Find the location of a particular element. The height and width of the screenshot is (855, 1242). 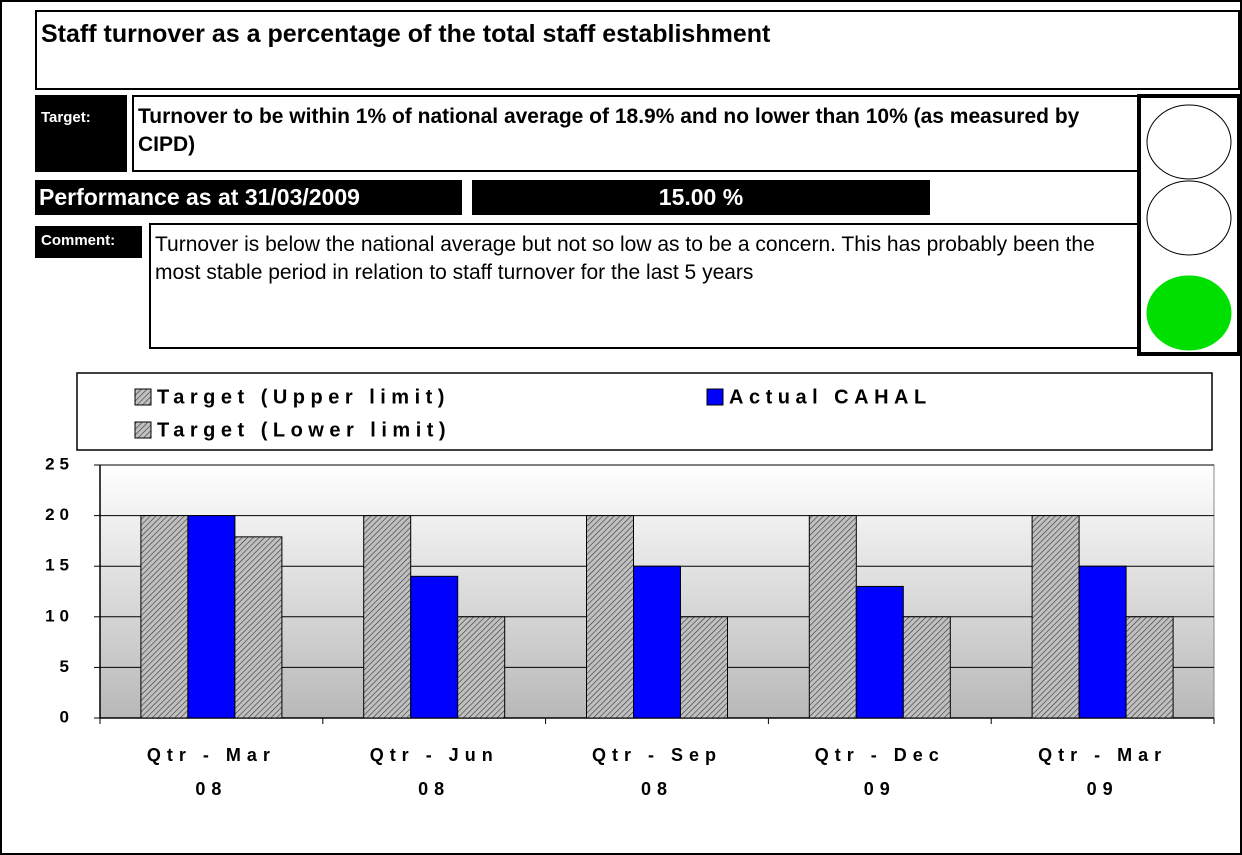

y-tick-label: 25 is located at coordinates (59, 463).